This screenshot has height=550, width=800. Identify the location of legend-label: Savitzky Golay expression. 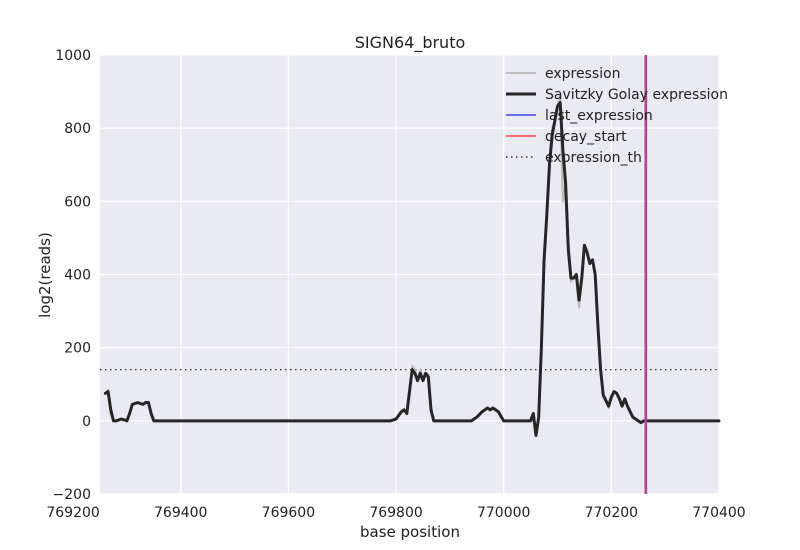
(636, 95).